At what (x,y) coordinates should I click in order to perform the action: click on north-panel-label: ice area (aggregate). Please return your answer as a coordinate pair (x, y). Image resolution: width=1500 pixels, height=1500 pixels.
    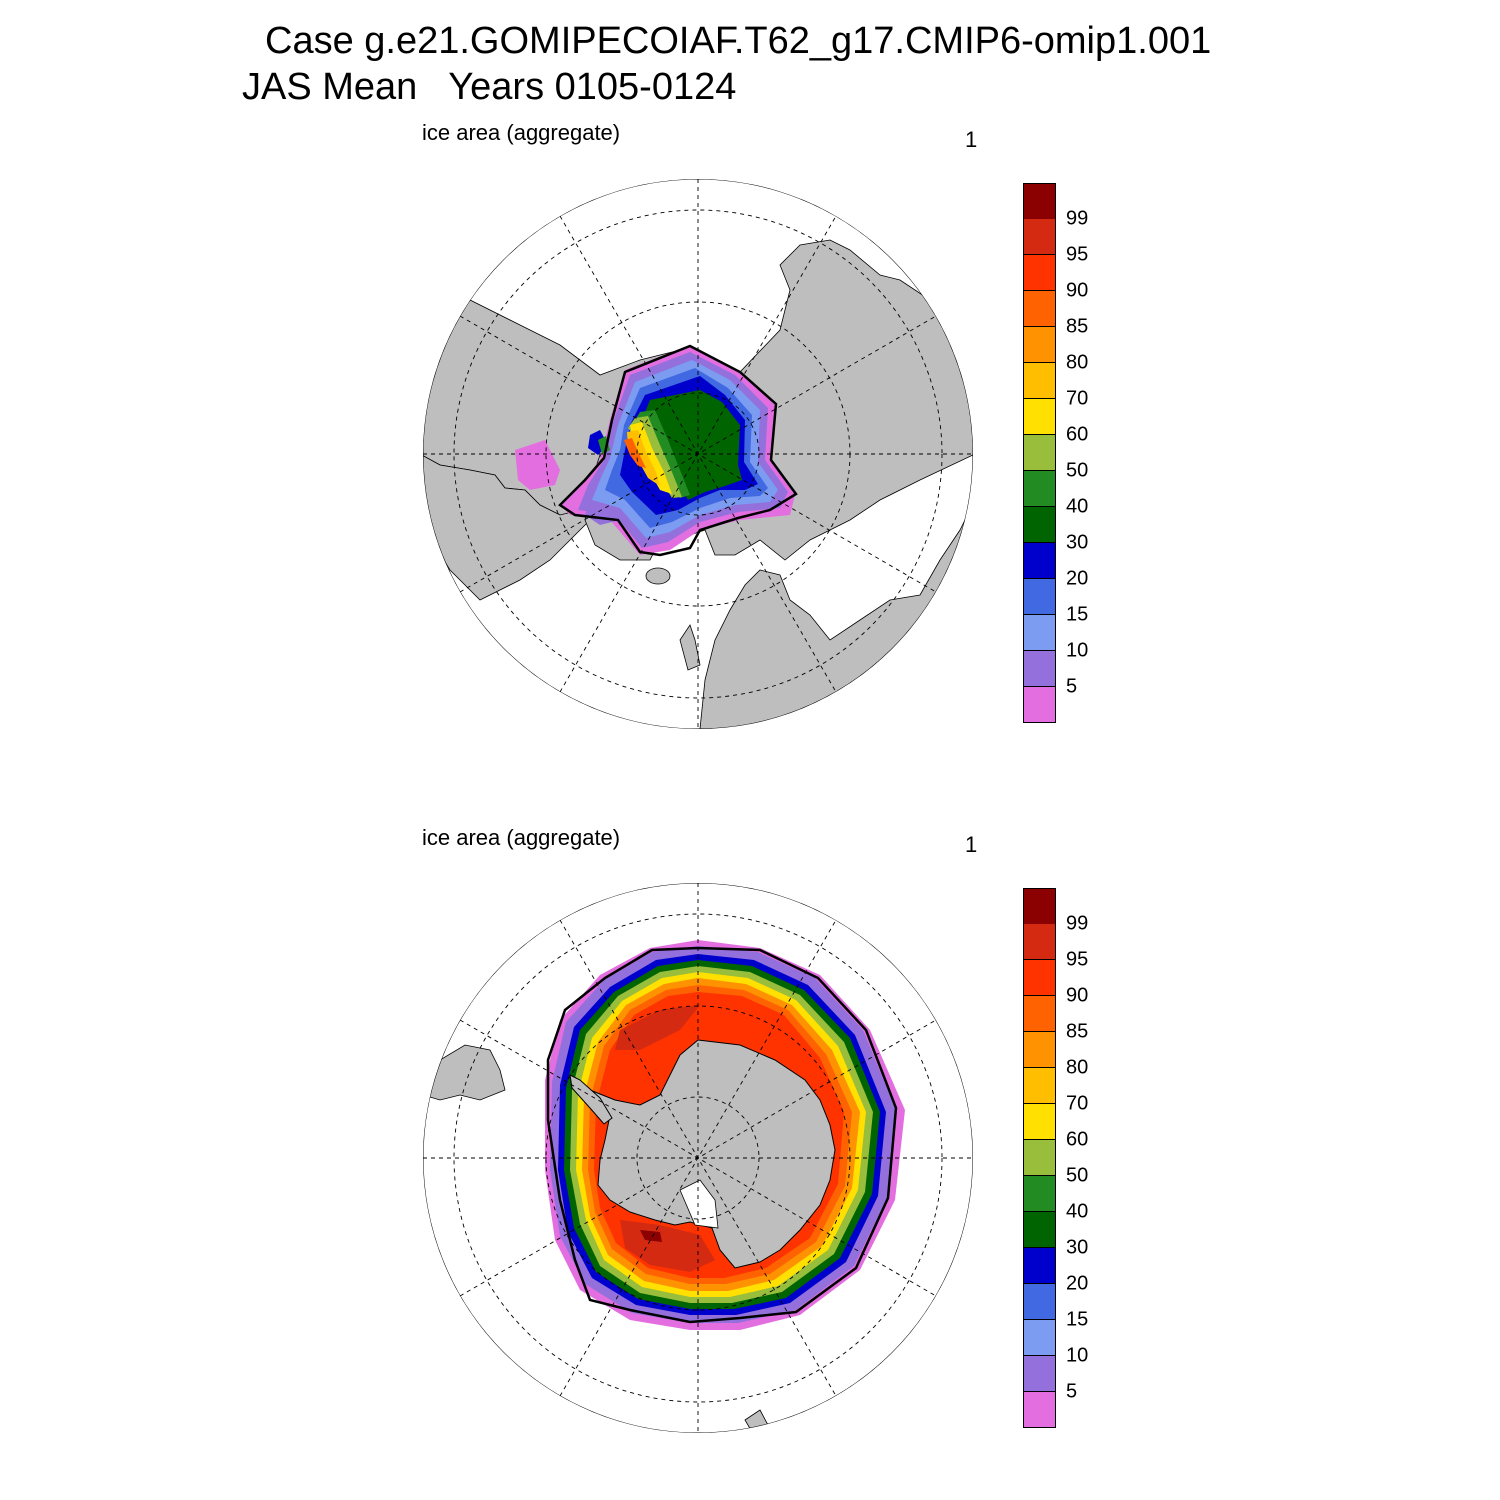
    Looking at the image, I should click on (521, 132).